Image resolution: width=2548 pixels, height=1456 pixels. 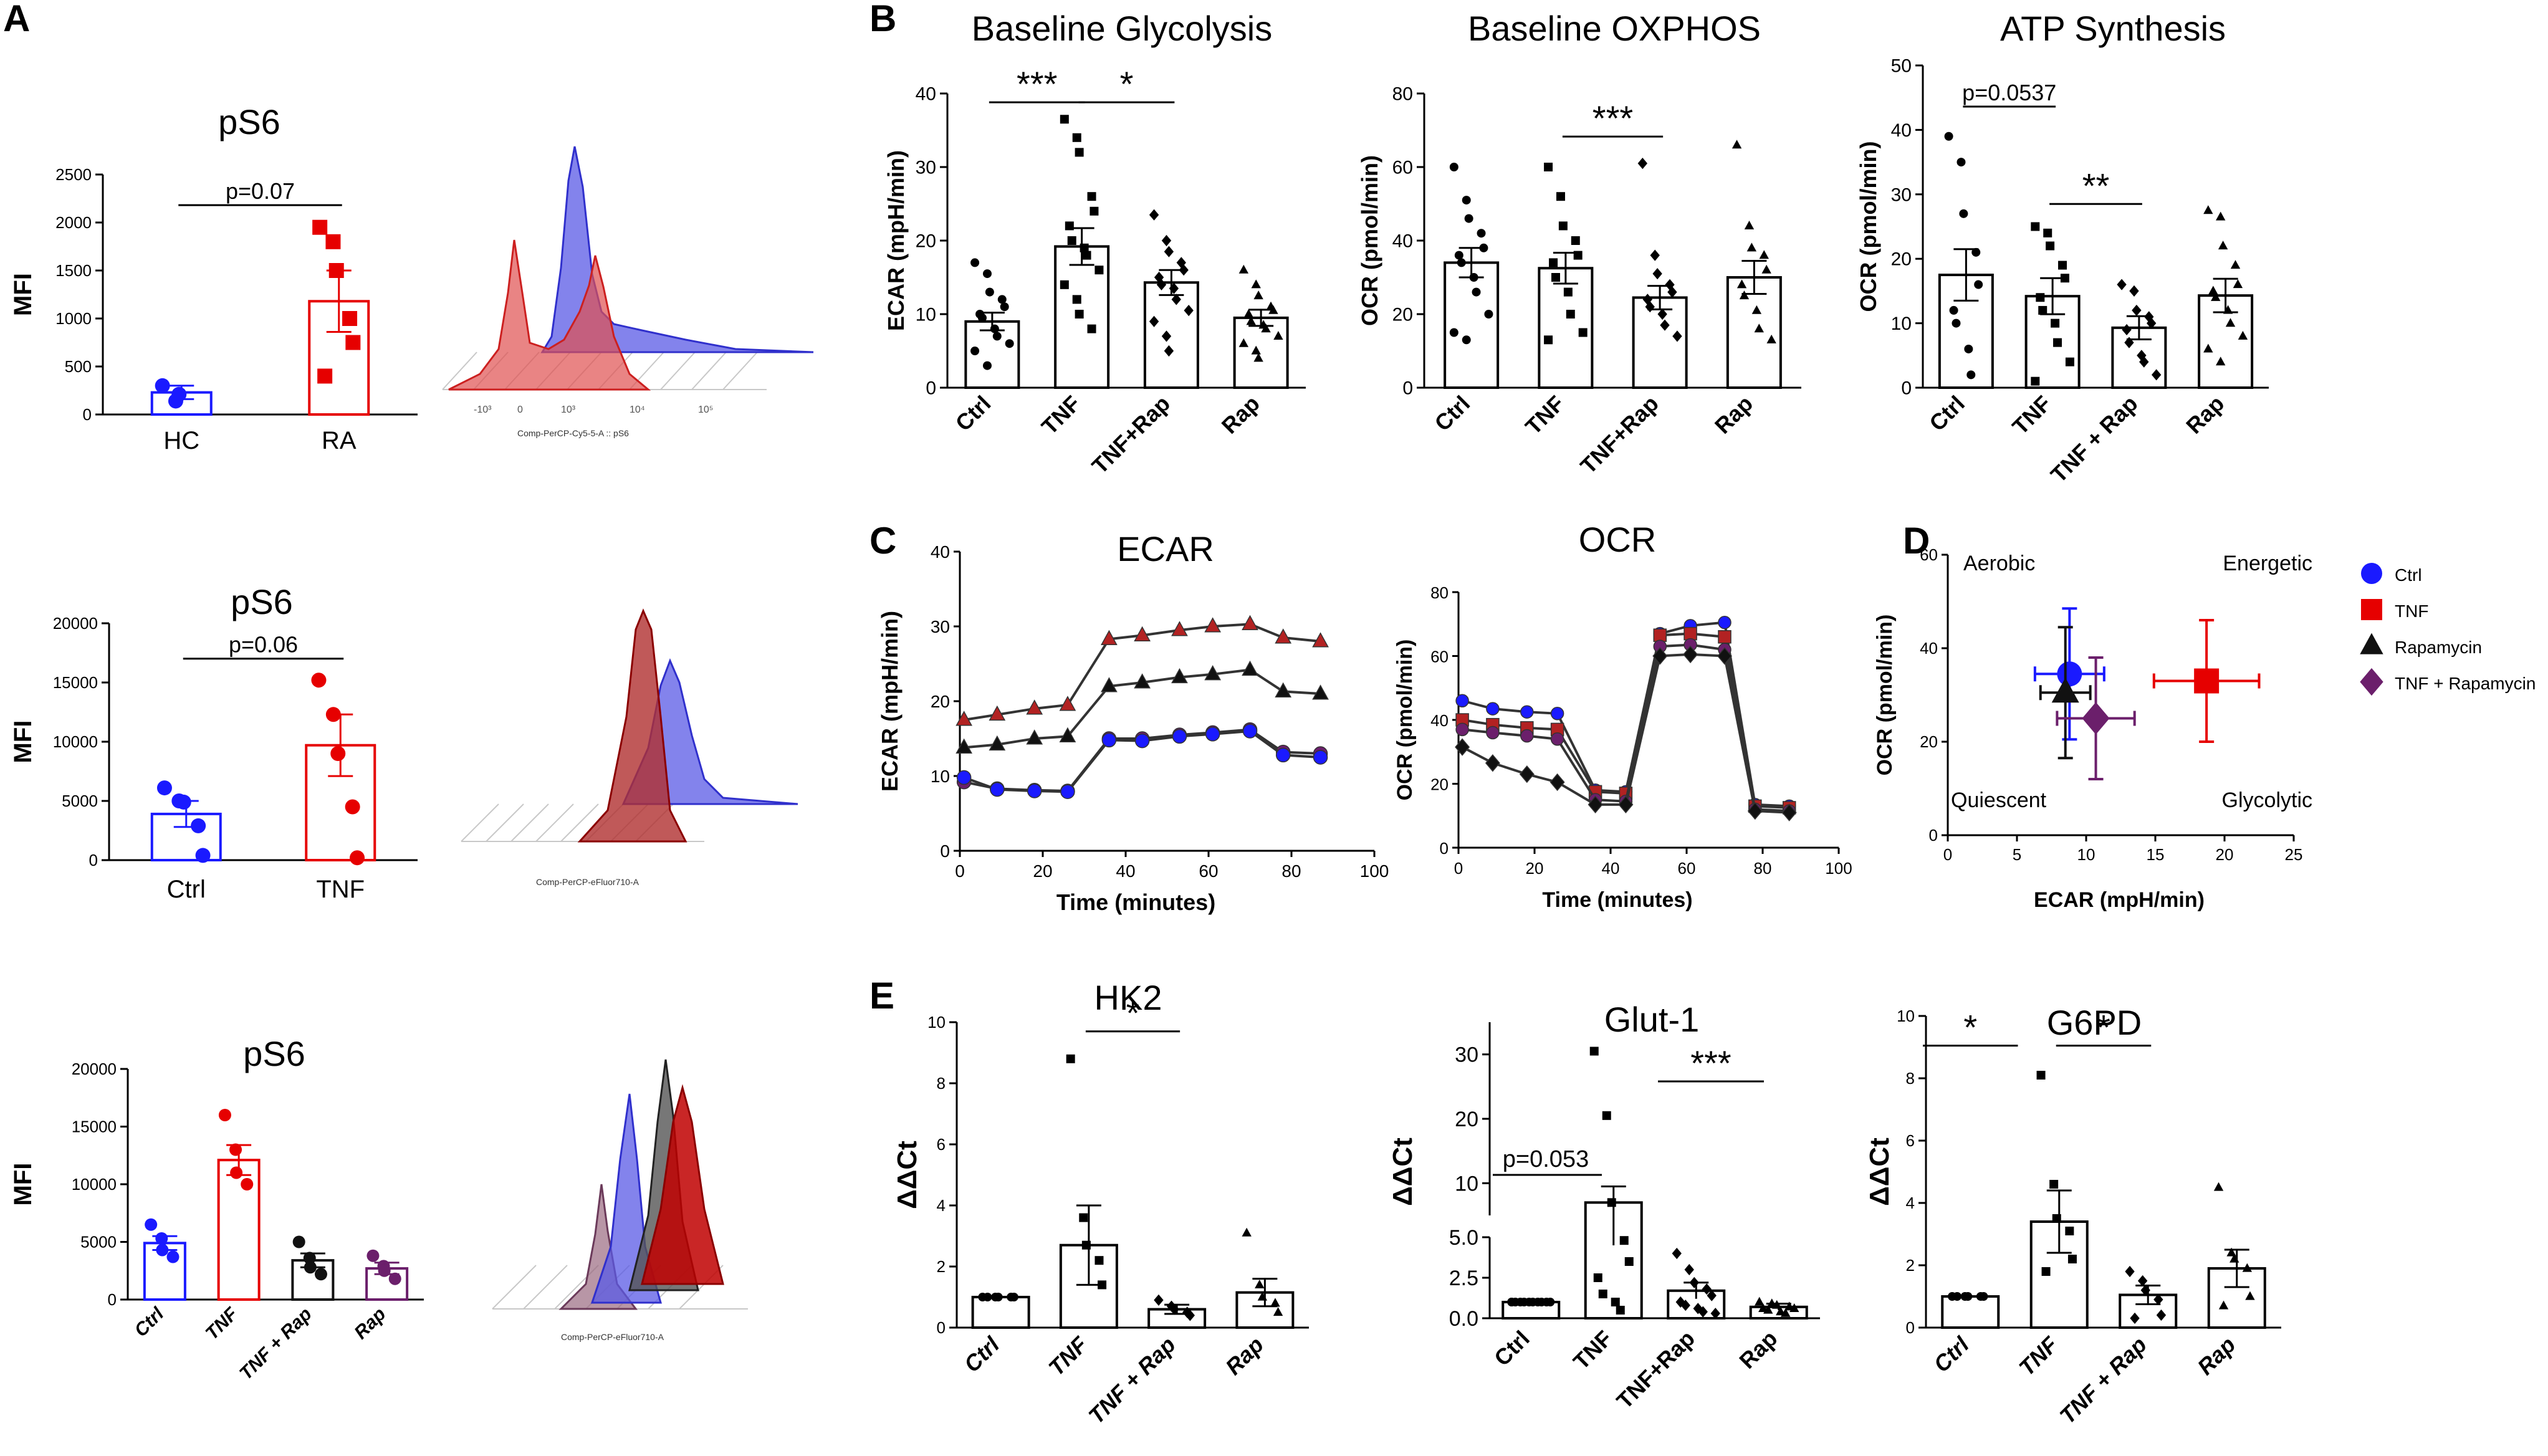 What do you see at coordinates (1613, 118) in the screenshot?
I see `significance-label: ***` at bounding box center [1613, 118].